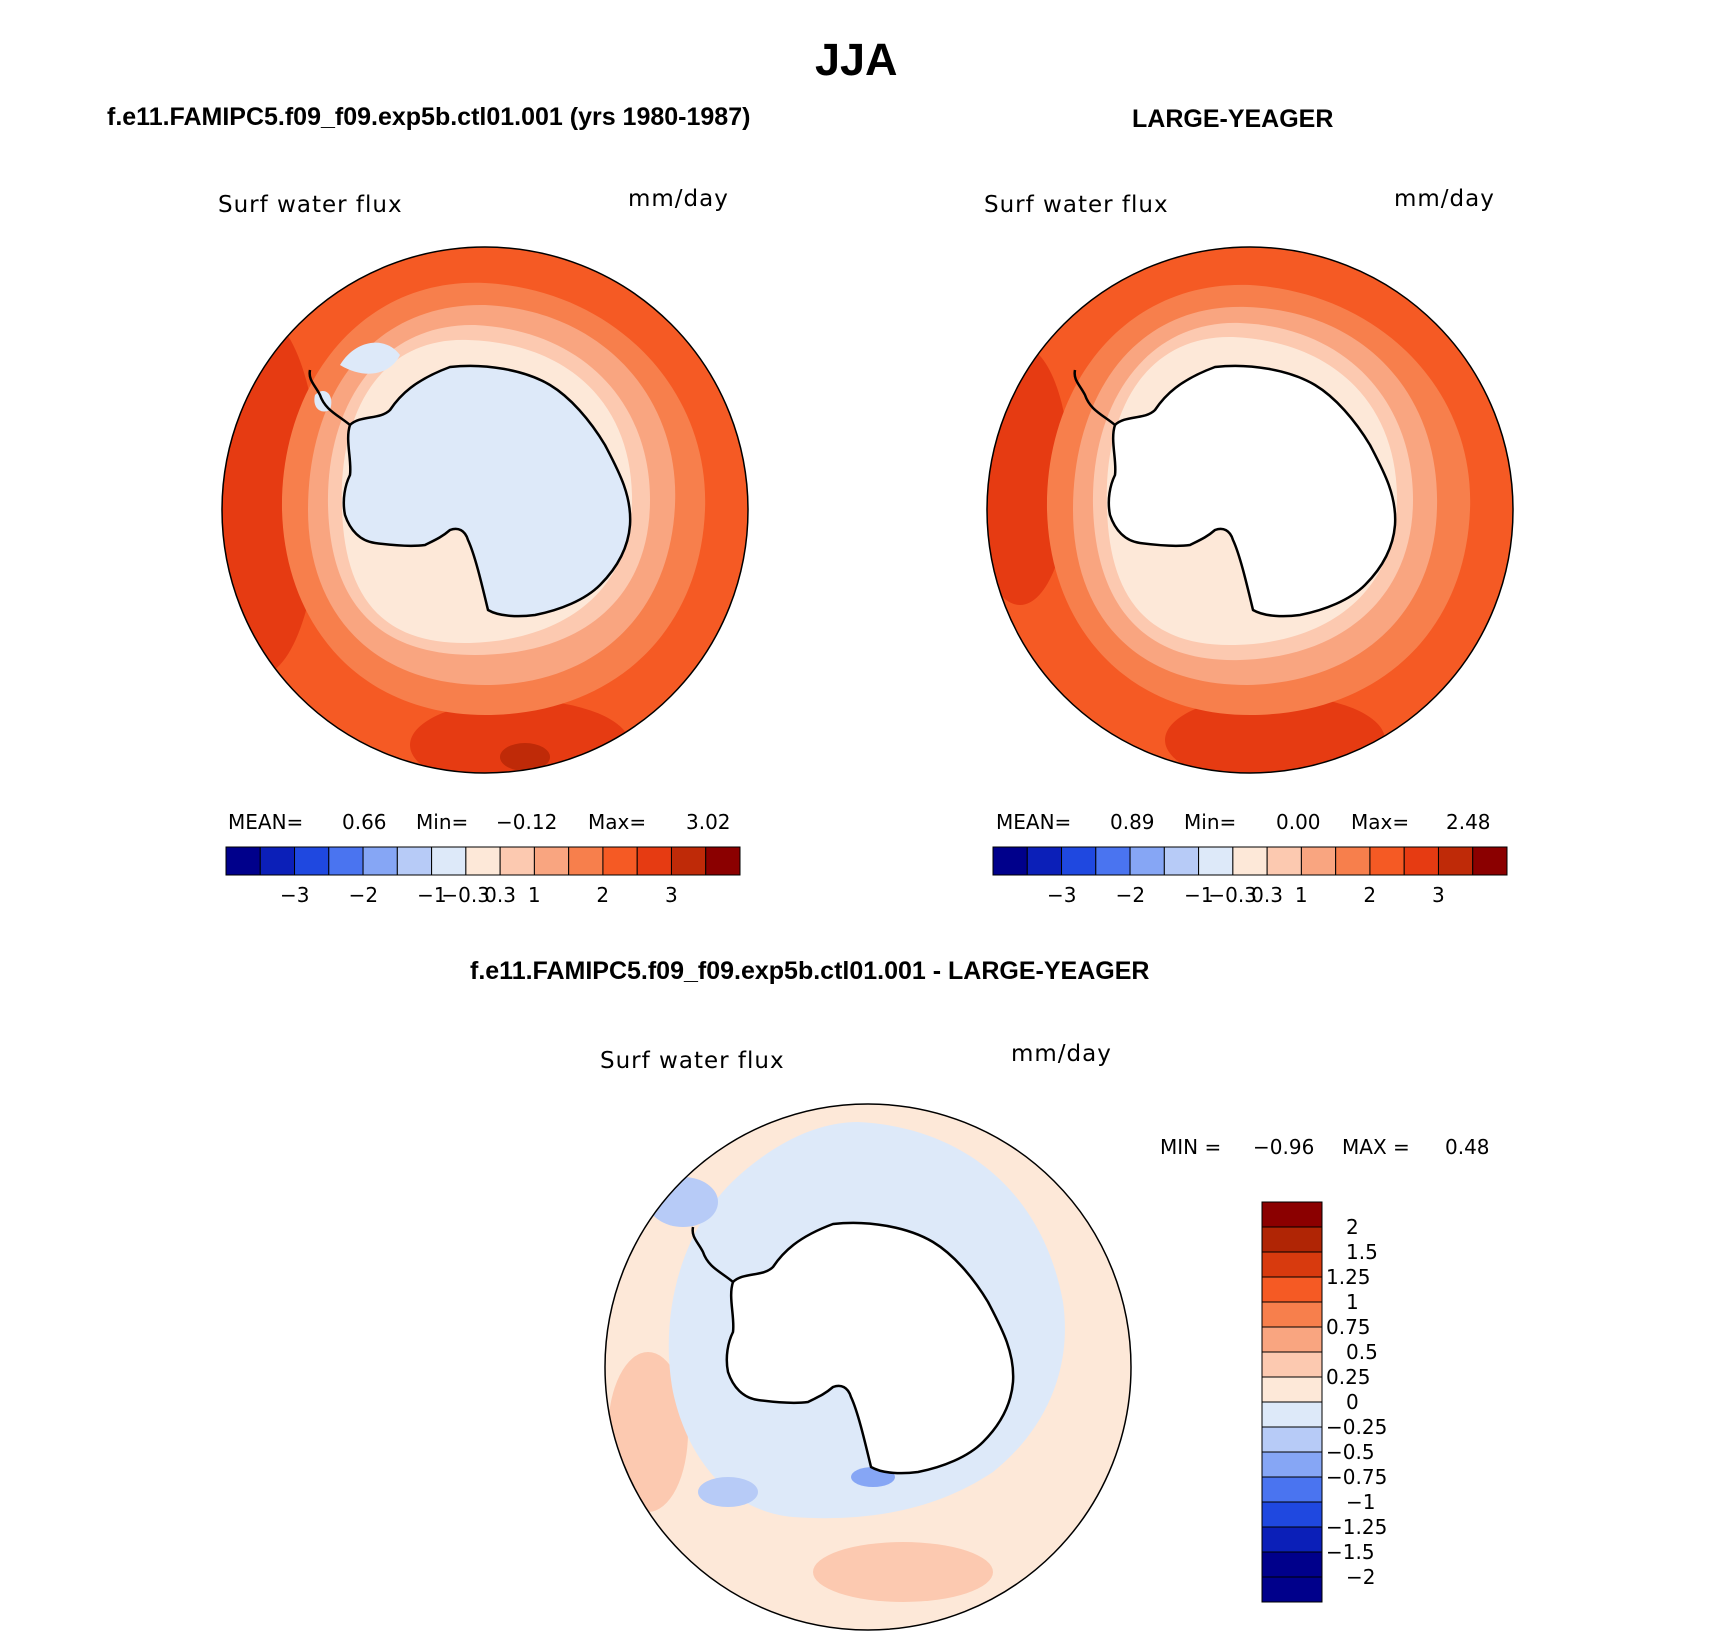 The image size is (1710, 1632). I want to click on diff-colorbar-label: 0.5, so click(1362, 1352).